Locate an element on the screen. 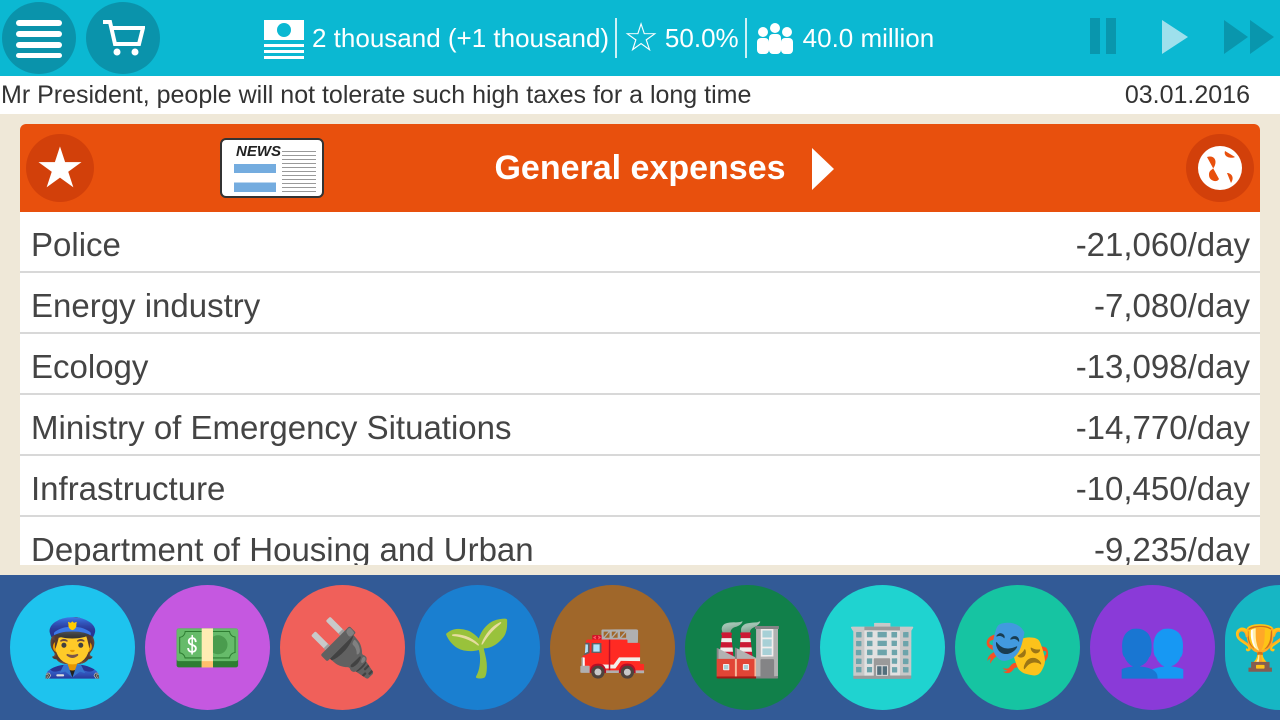 The image size is (1280, 720). population-value: 40.0 million is located at coordinates (868, 37).